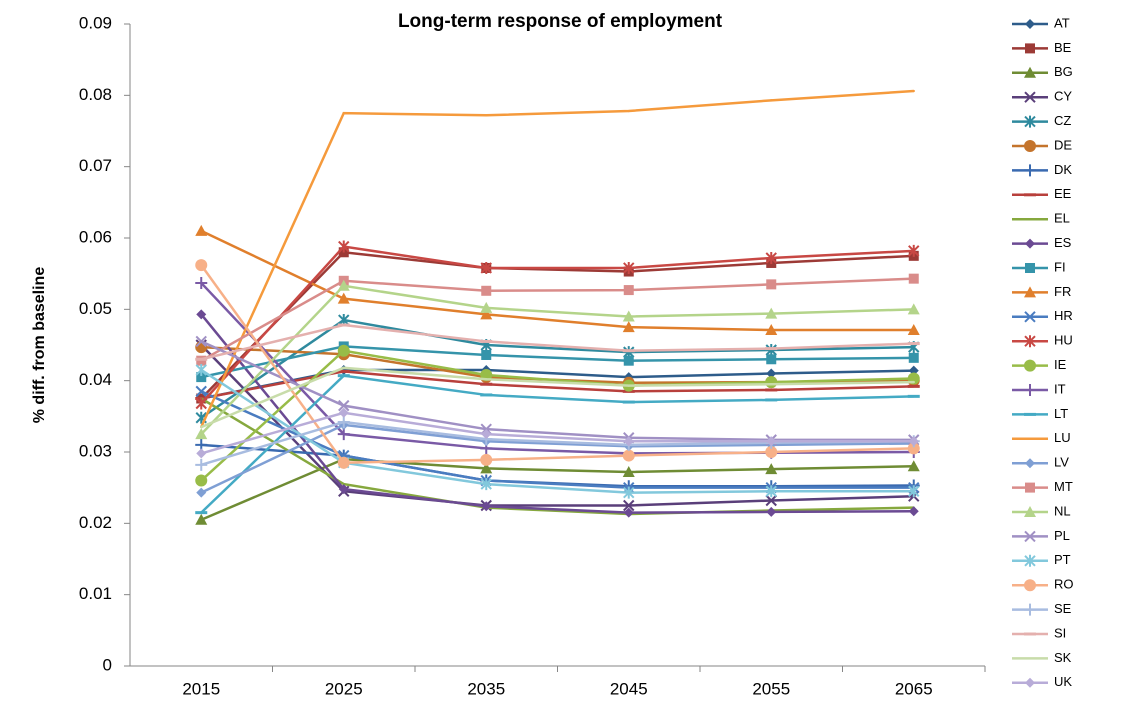  I want to click on x-tick-label: 2065, so click(914, 688).